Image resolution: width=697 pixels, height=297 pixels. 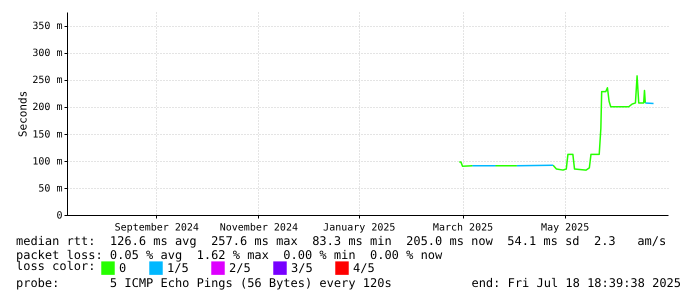 I want to click on legend-label: 2/5, so click(x=240, y=268).